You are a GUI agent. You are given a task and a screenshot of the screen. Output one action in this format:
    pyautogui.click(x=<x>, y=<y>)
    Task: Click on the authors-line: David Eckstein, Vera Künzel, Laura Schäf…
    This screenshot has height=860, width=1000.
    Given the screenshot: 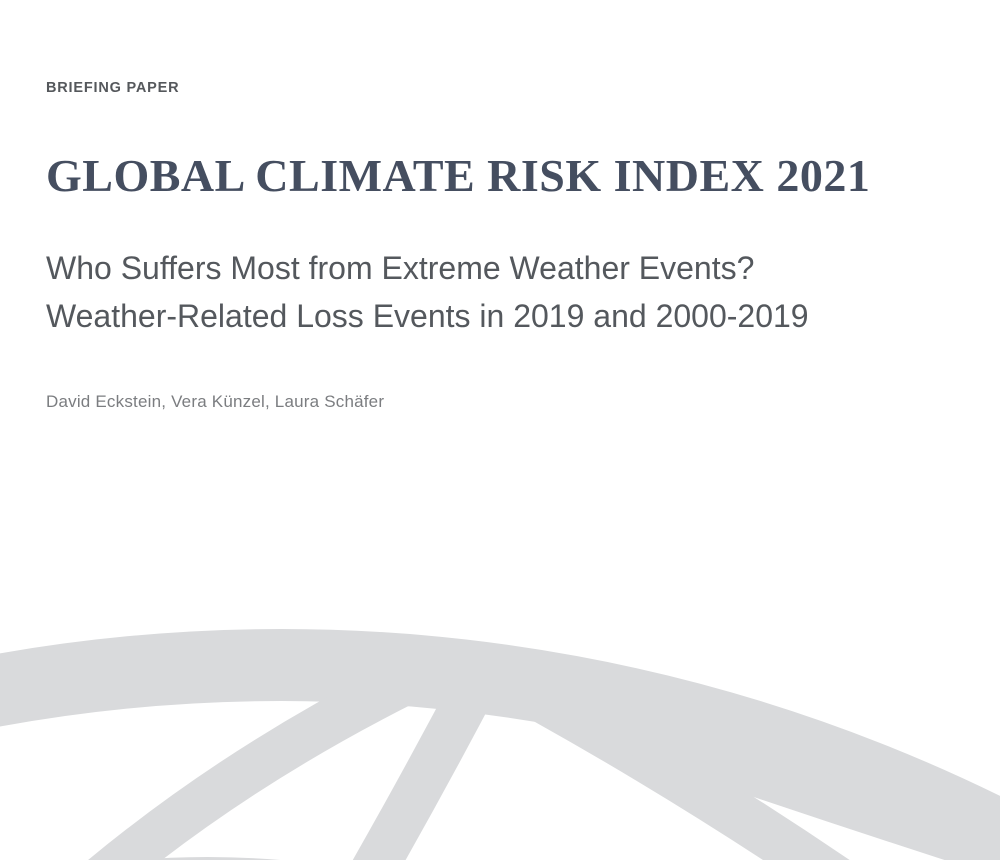 What is the action you would take?
    pyautogui.click(x=215, y=401)
    